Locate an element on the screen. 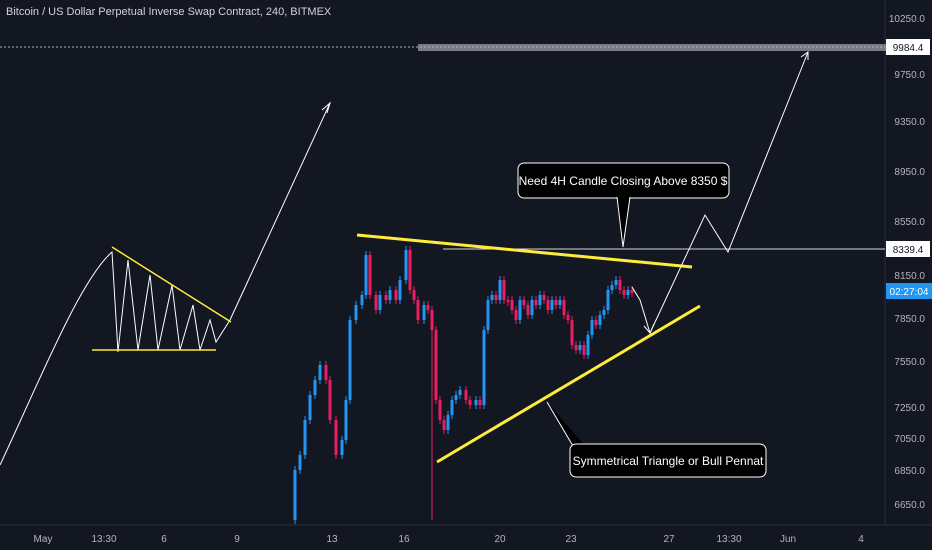  y-tick-label: 8550.0 is located at coordinates (909, 222).